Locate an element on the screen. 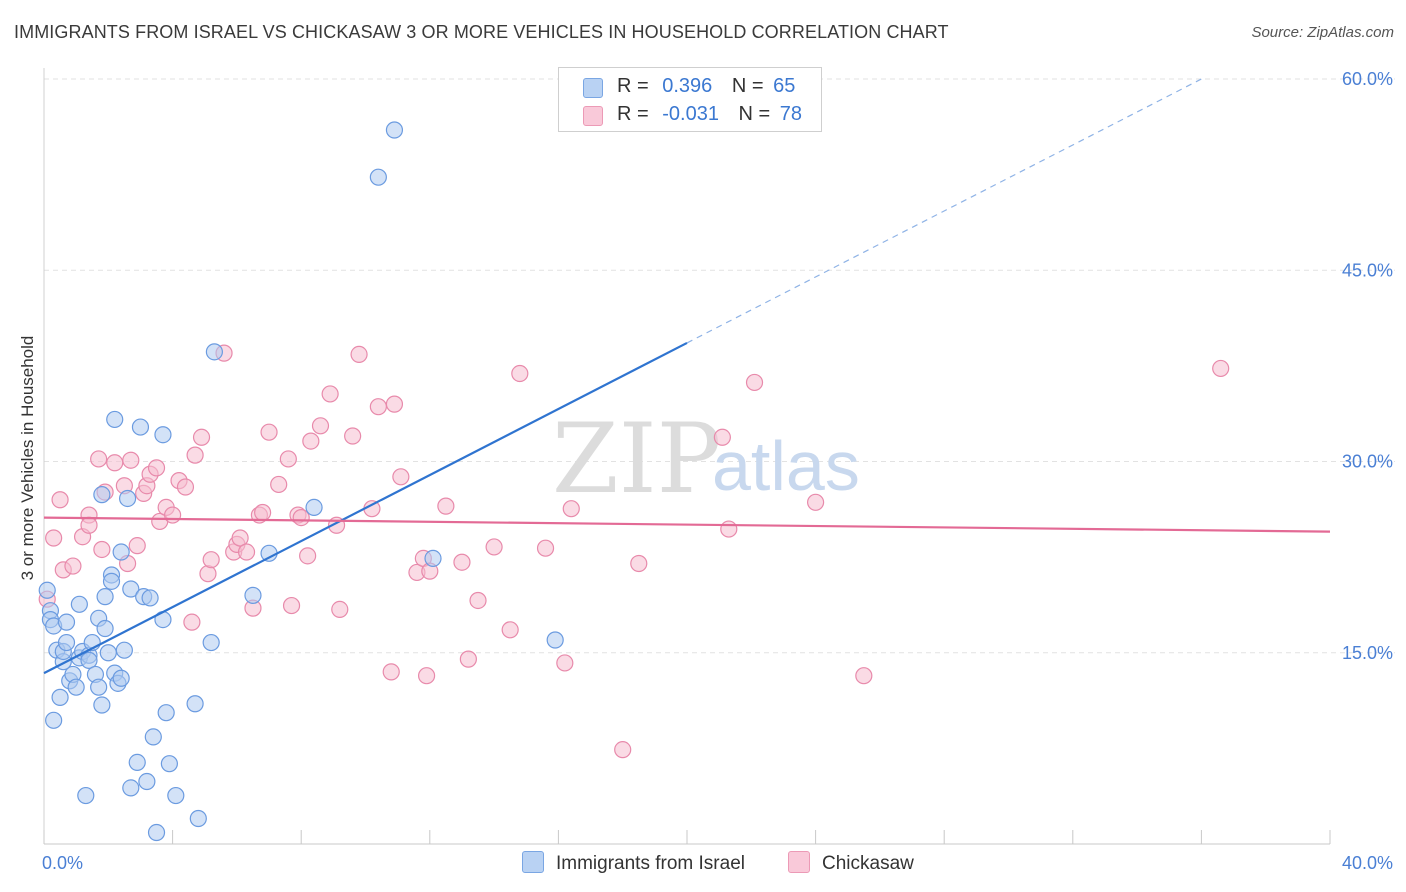 The height and width of the screenshot is (892, 1406). x-tick-label: 0.0% is located at coordinates (62, 863).